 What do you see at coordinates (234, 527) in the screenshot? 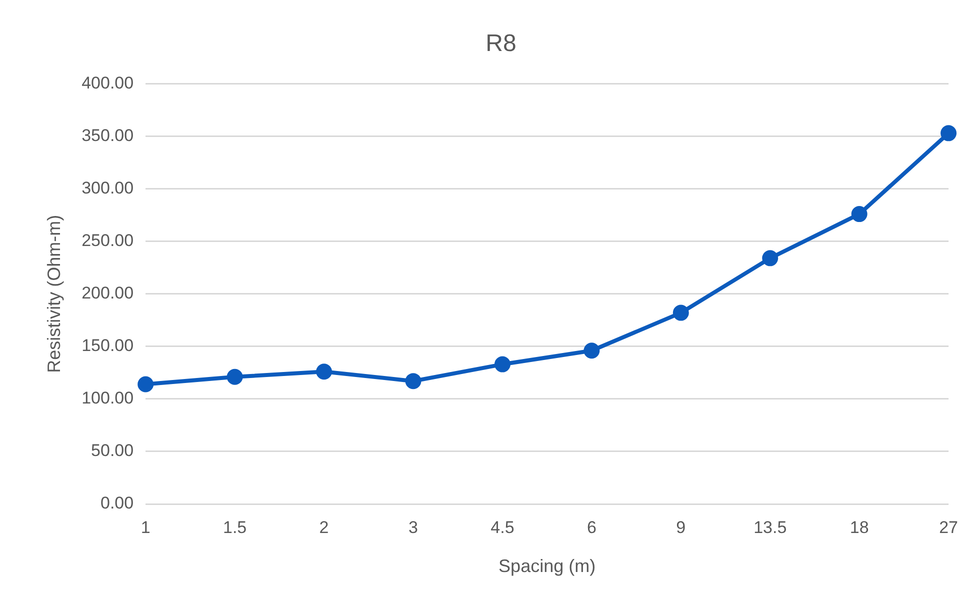
I see `x-tick-label: 1.5` at bounding box center [234, 527].